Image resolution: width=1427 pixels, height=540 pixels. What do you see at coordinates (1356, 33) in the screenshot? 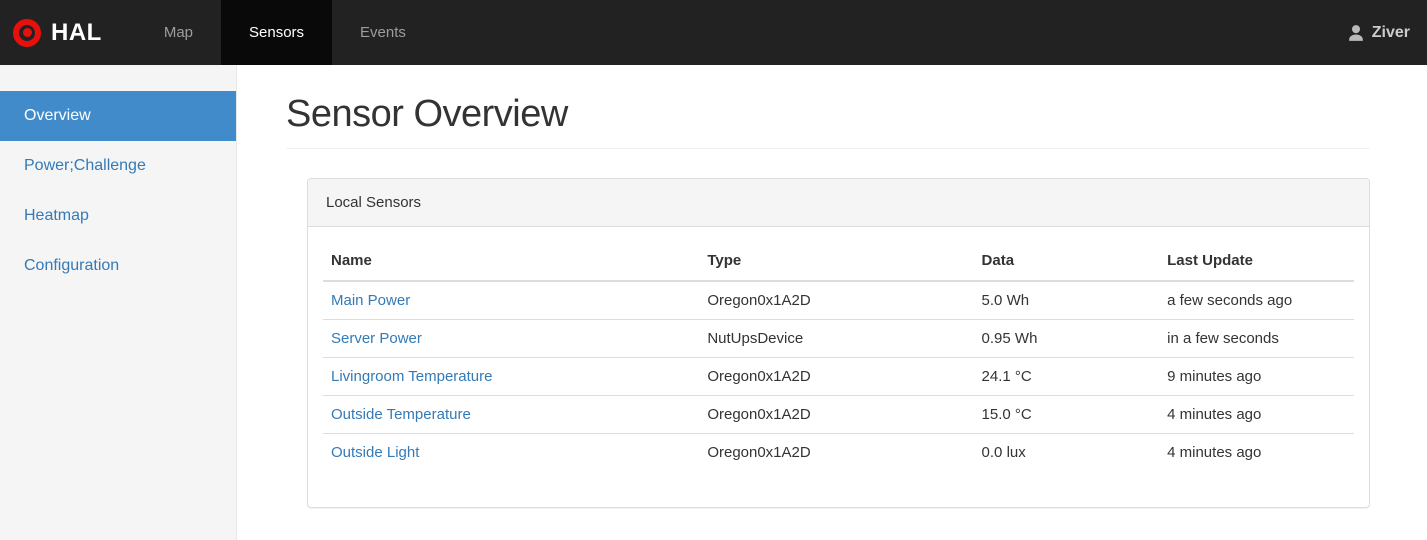
I see `user-icon` at bounding box center [1356, 33].